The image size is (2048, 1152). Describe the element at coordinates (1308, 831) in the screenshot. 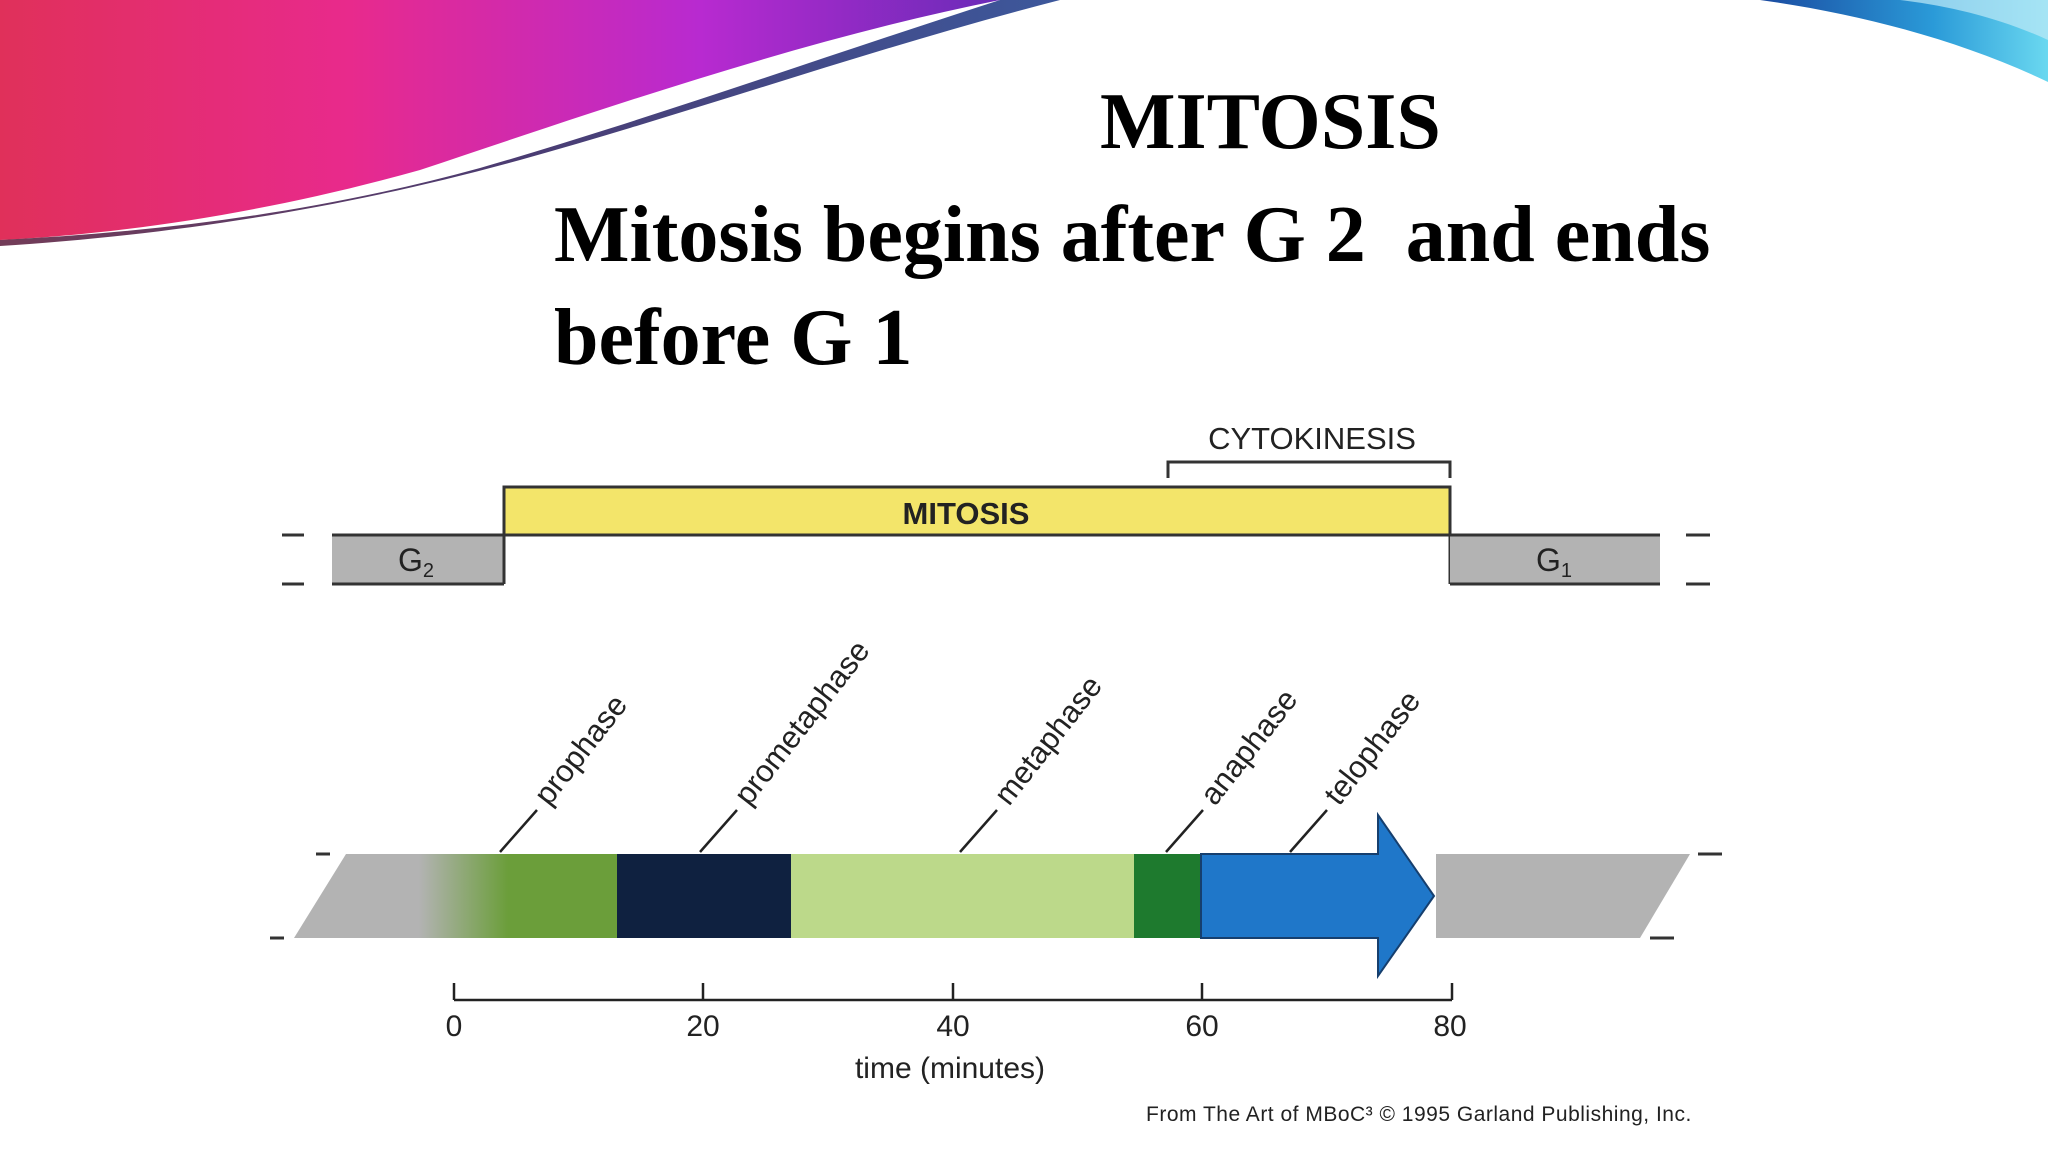

I see `telophase-leader` at that location.